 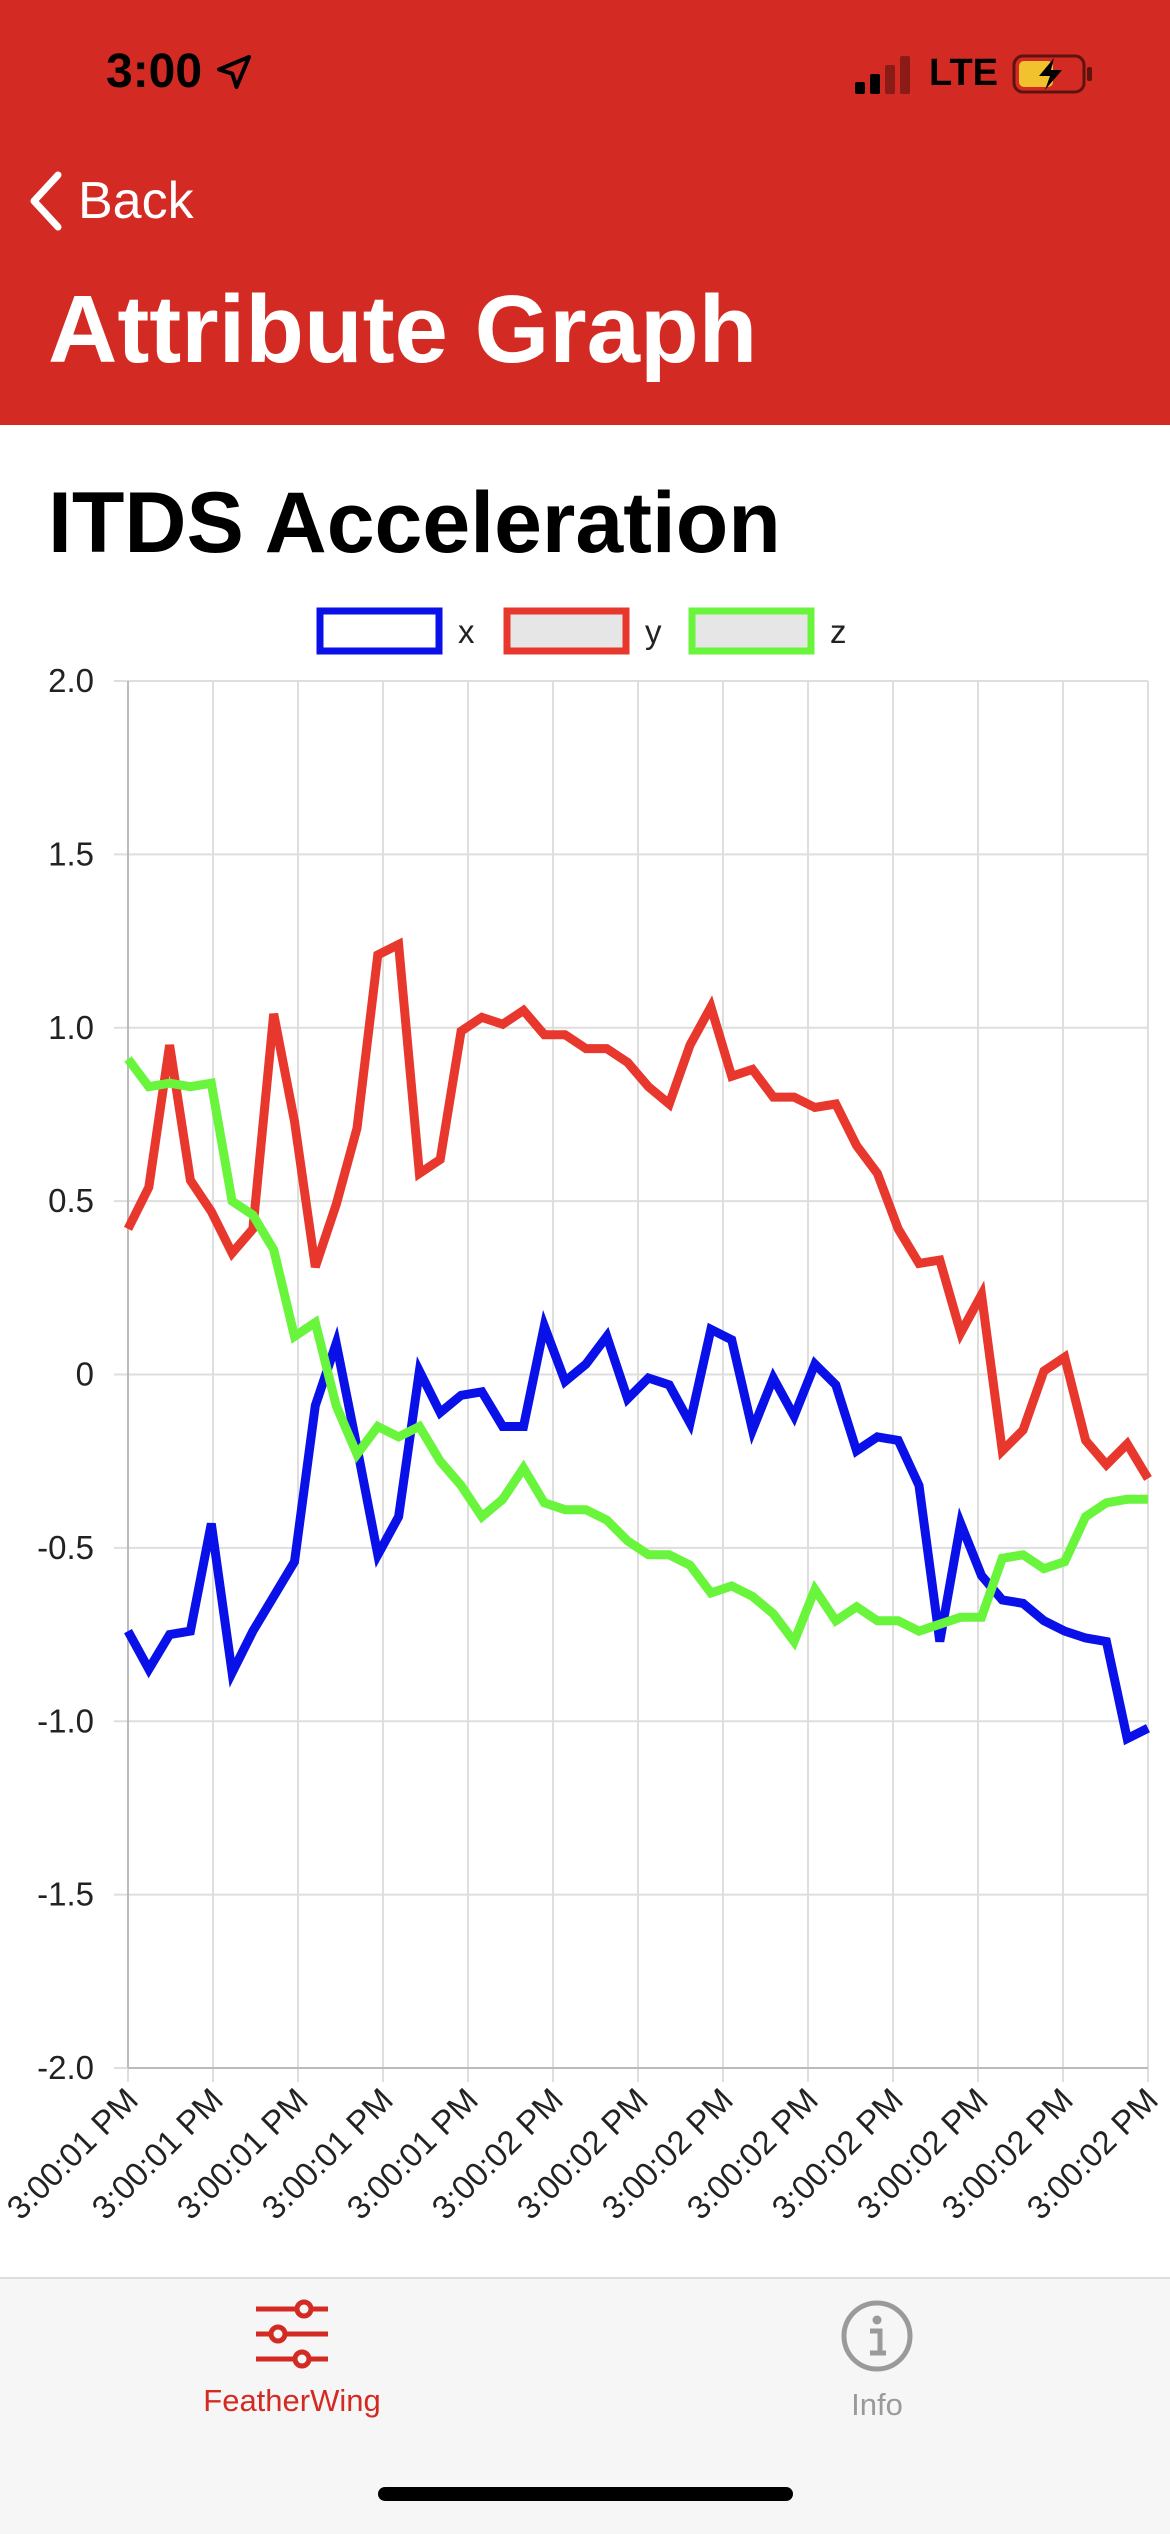 I want to click on chart-title: ITDS Acceleration, so click(x=414, y=523).